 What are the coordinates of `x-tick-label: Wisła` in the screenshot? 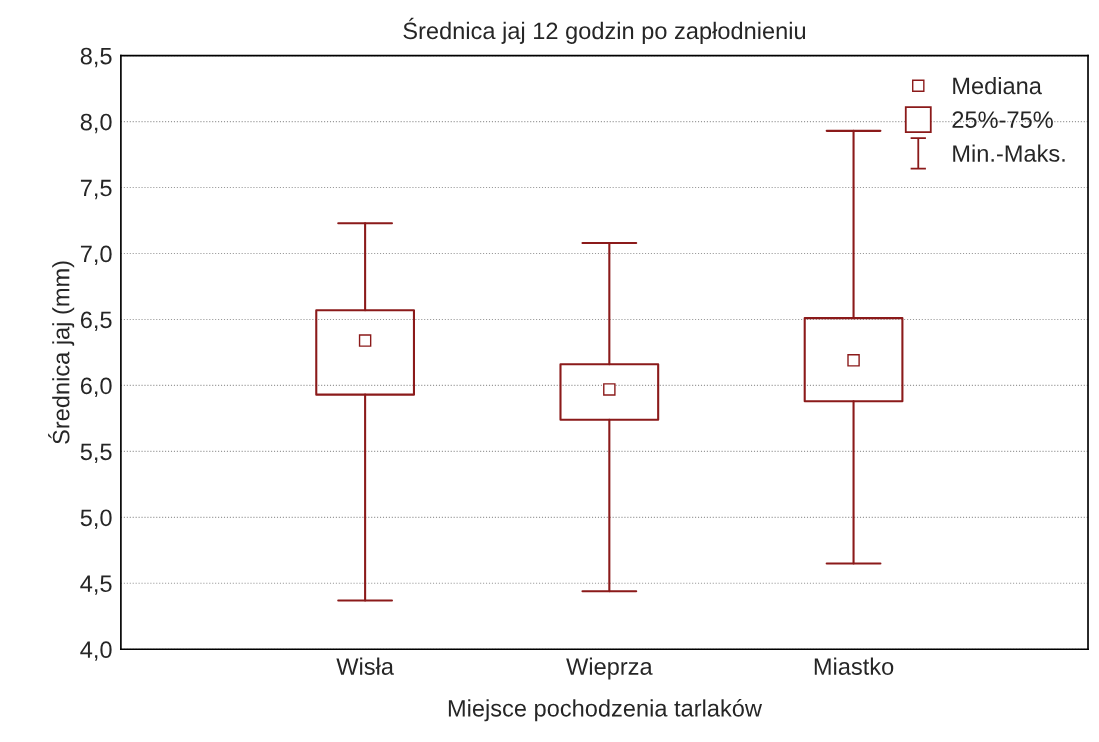 It's located at (365, 666).